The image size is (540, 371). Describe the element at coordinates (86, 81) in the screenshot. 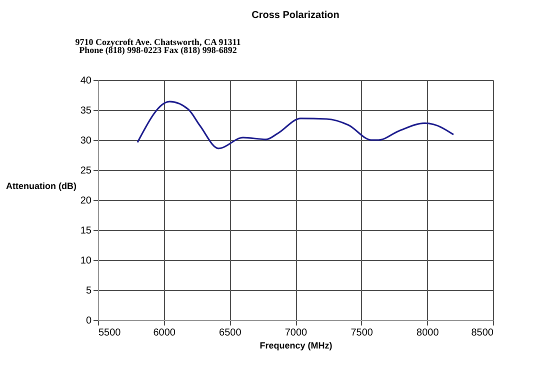

I see `y-tick-label: 40` at that location.